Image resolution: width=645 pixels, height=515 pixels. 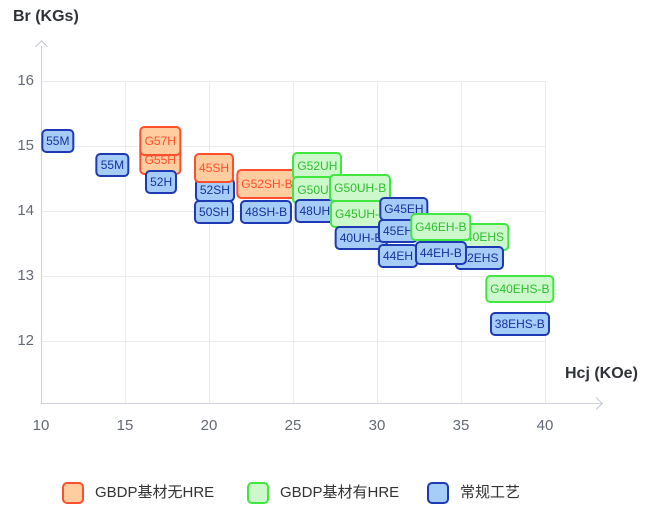 What do you see at coordinates (209, 425) in the screenshot?
I see `x-tick-label: 20` at bounding box center [209, 425].